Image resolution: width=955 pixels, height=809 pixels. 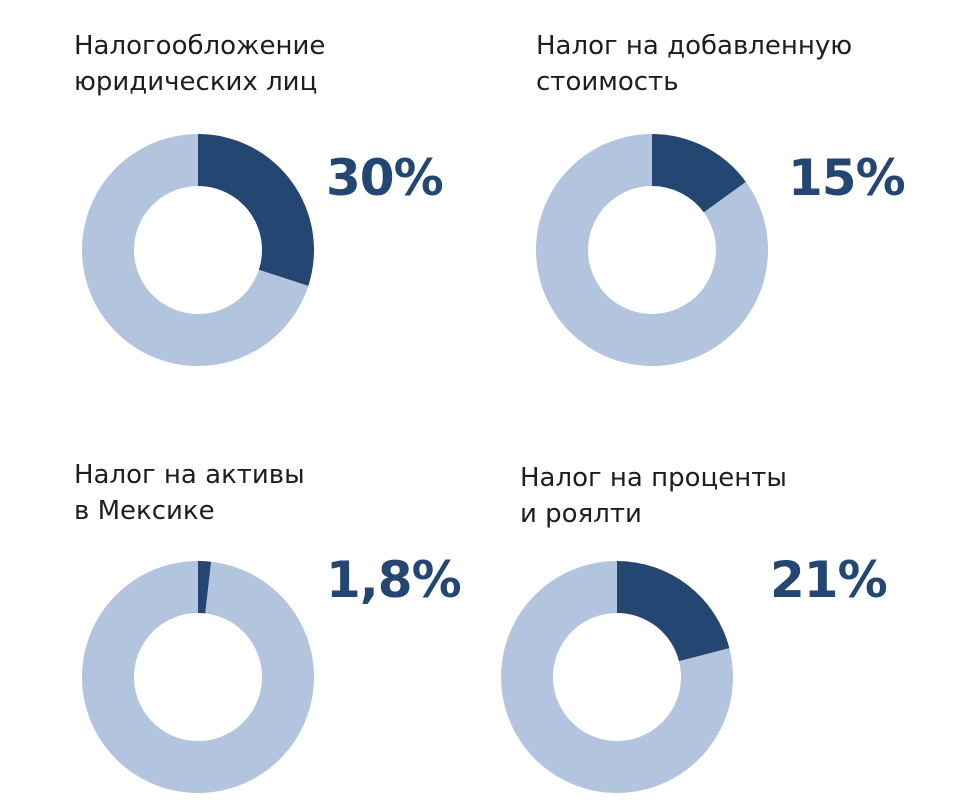 What do you see at coordinates (694, 64) in the screenshot?
I see `chart-title: Налог на добавленную стоимость` at bounding box center [694, 64].